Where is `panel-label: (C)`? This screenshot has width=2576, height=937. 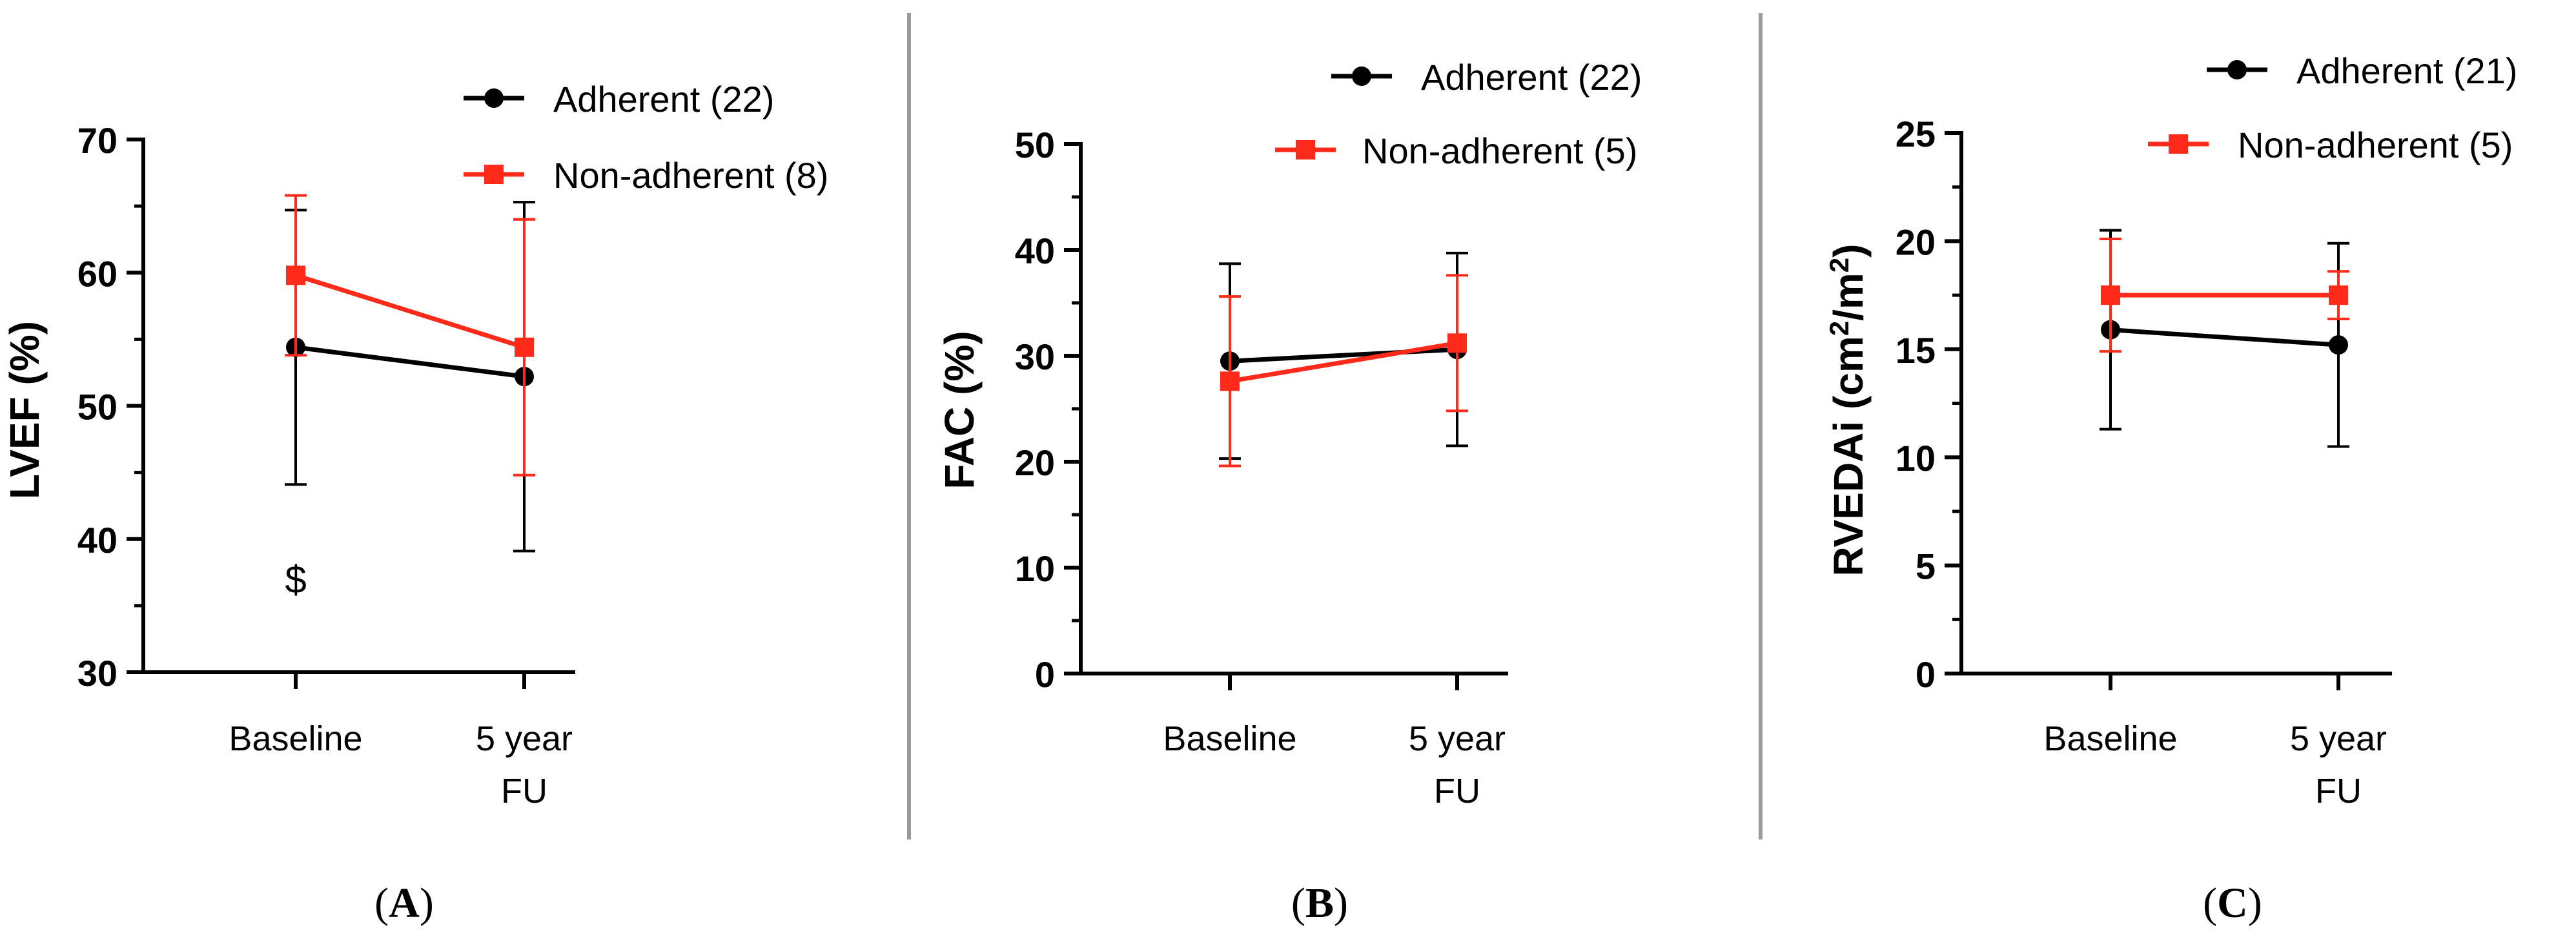
panel-label: (C) is located at coordinates (2232, 904).